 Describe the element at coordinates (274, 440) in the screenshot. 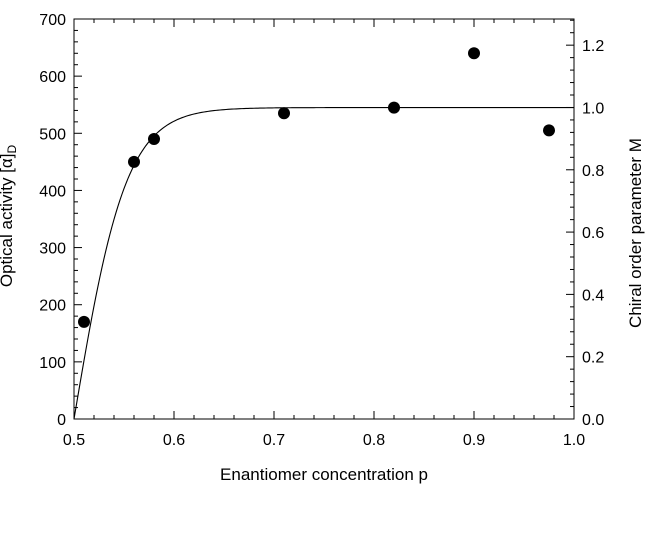

I see `x-tick-label: 0.7` at that location.